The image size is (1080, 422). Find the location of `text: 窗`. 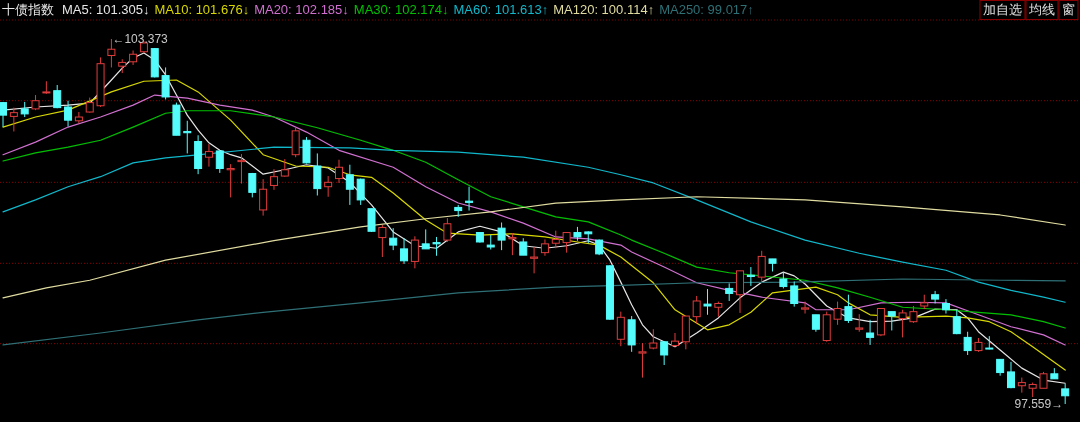

text: 窗 is located at coordinates (1068, 9).